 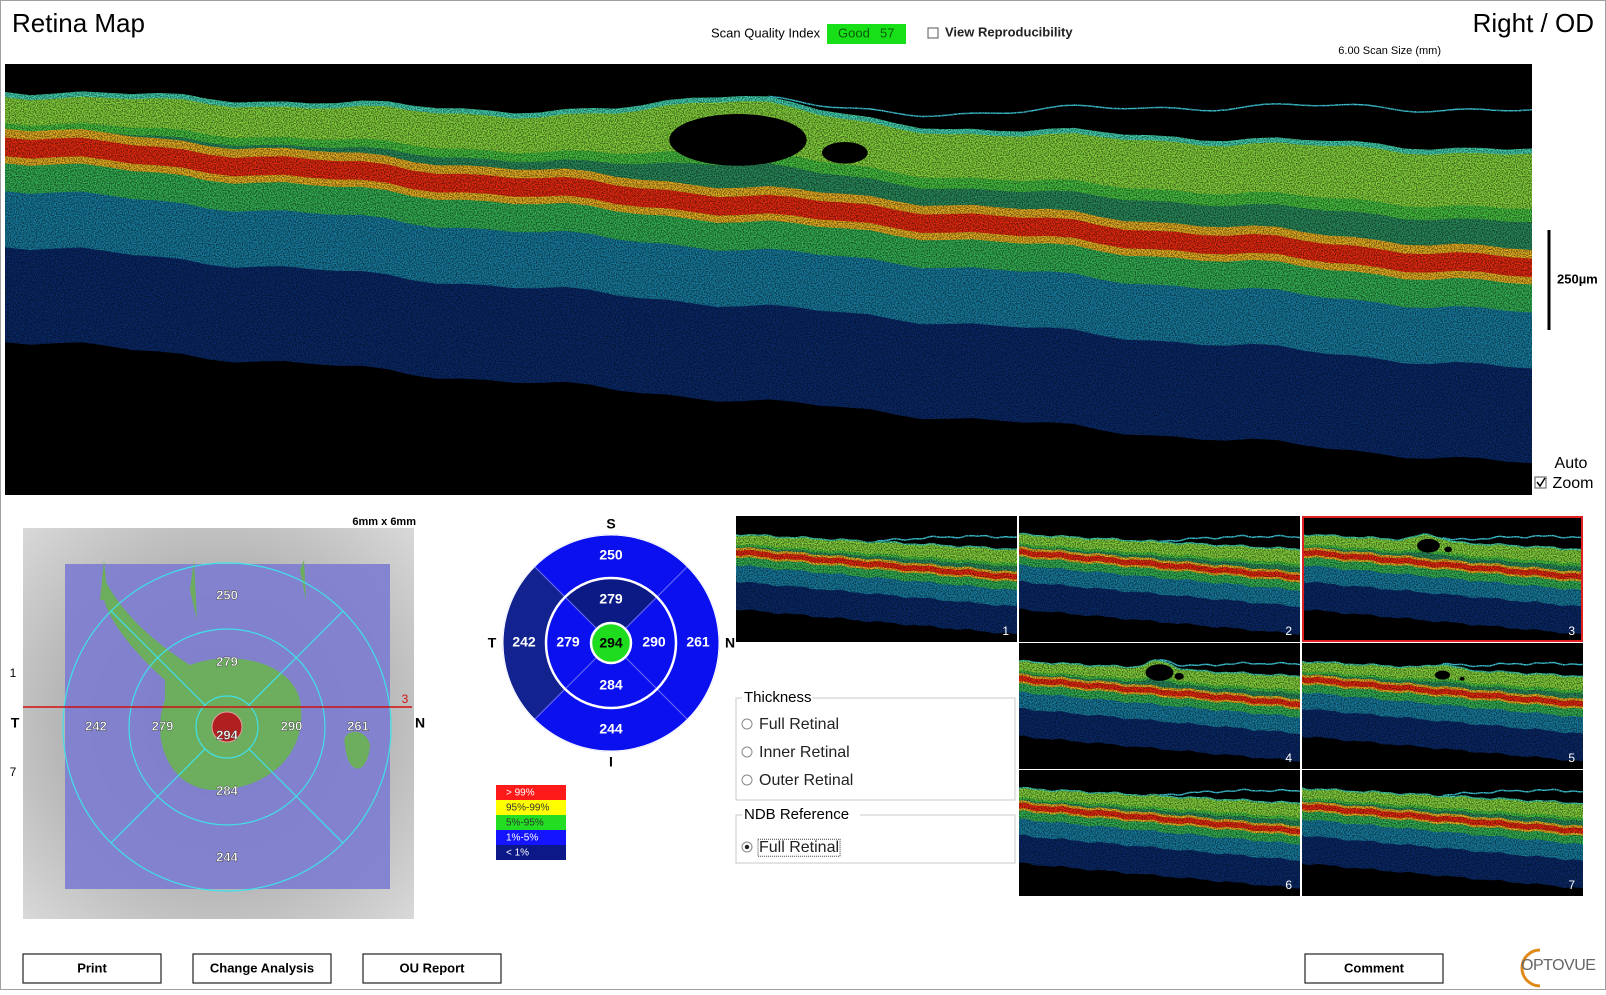 What do you see at coordinates (227, 790) in the screenshot?
I see `map-value: 284` at bounding box center [227, 790].